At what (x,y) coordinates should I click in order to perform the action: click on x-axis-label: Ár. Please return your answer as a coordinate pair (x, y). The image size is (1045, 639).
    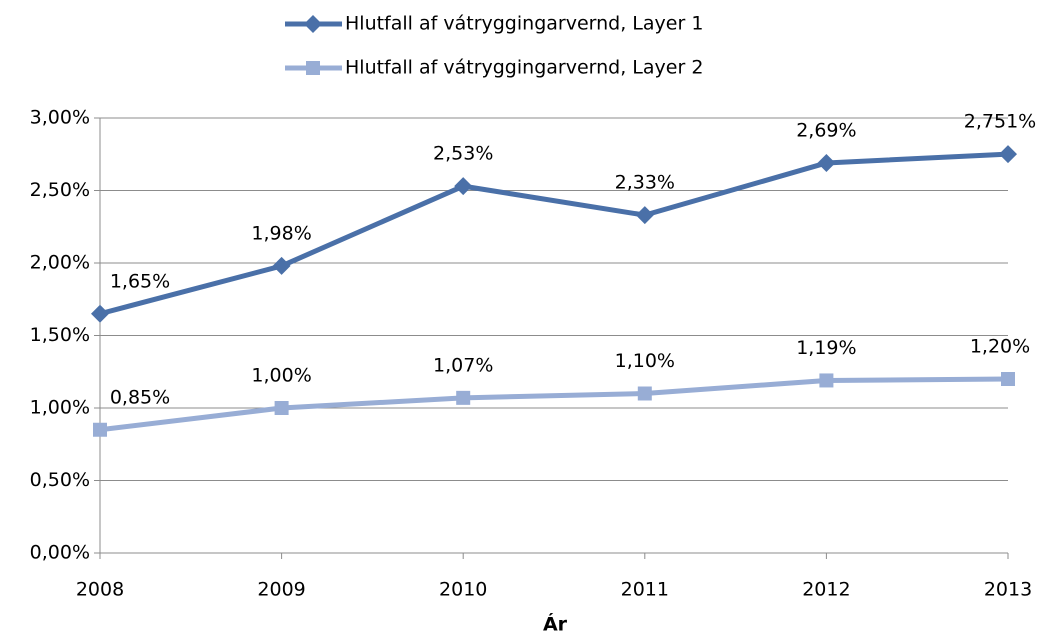
    Looking at the image, I should click on (555, 624).